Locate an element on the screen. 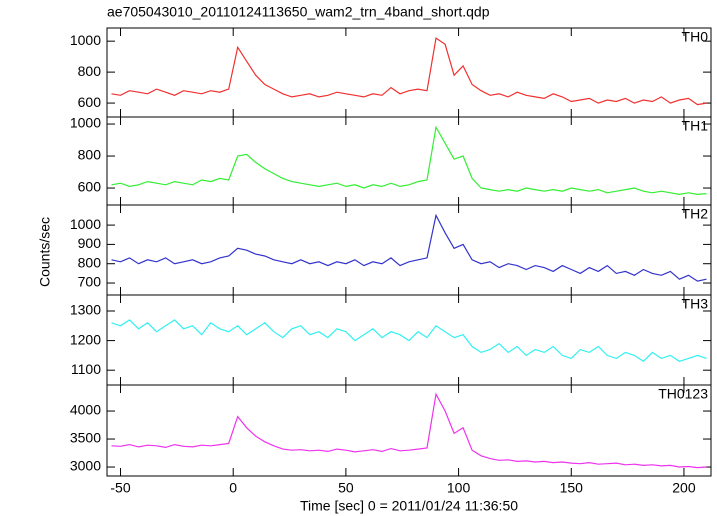 The width and height of the screenshot is (717, 516). y-tick-label: 1100 is located at coordinates (86, 369).